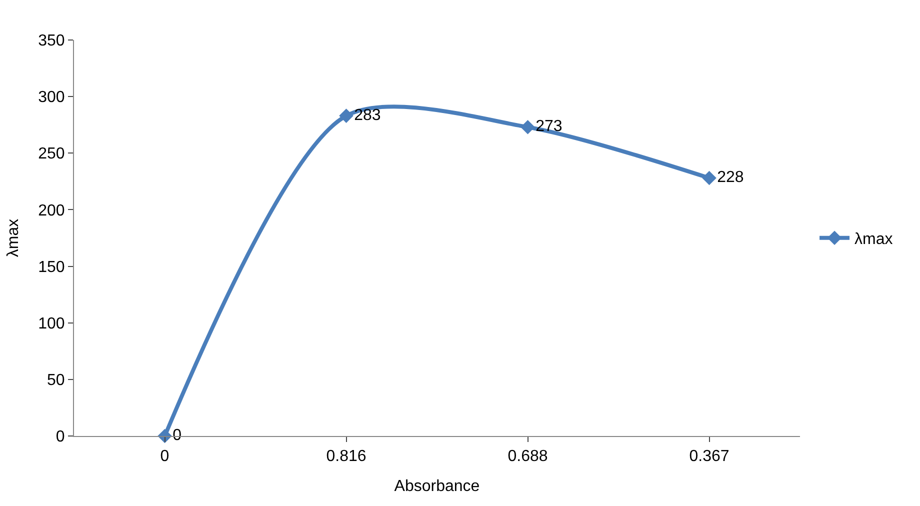 Image resolution: width=920 pixels, height=506 pixels. I want to click on data-label: 228, so click(730, 177).